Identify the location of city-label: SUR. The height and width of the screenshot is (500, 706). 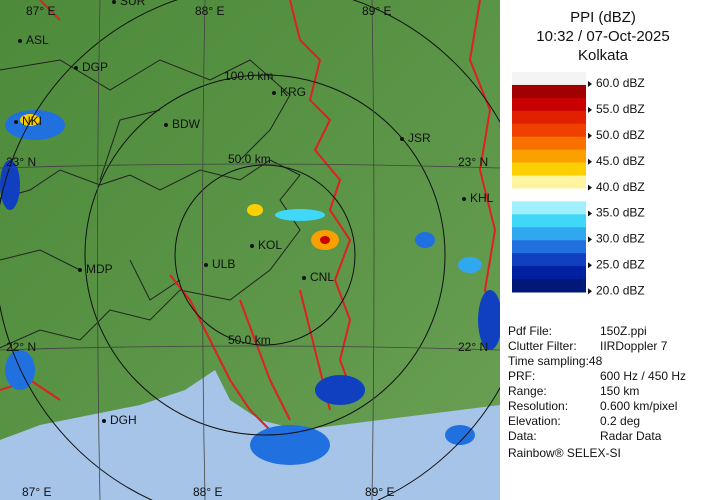
(133, 4).